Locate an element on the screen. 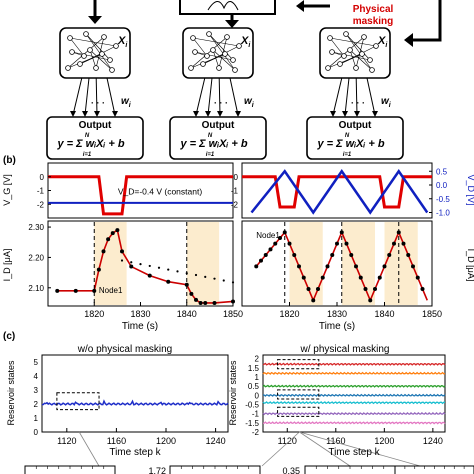 Image resolution: width=474 pixels, height=474 pixels. left-y-tick: 1 is located at coordinates (36, 418).